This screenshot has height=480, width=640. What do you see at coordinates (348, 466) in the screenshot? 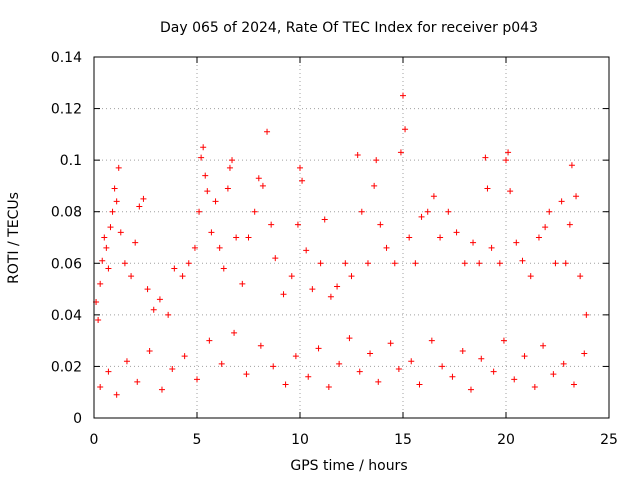
I see `x-axis-label: GPS time / hours` at bounding box center [348, 466].